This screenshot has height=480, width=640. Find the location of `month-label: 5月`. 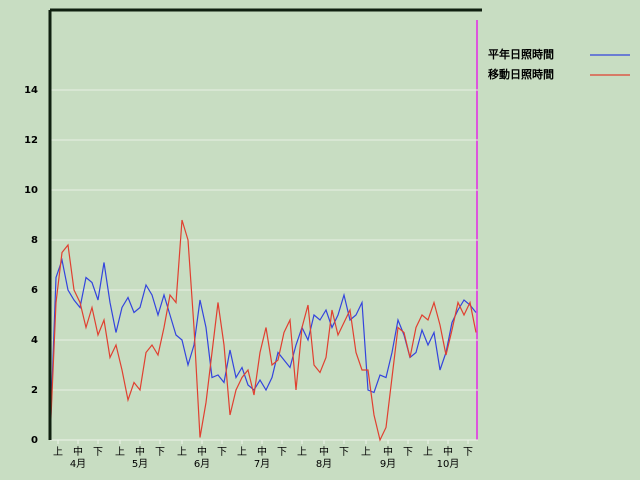

month-label: 5月 is located at coordinates (140, 464).